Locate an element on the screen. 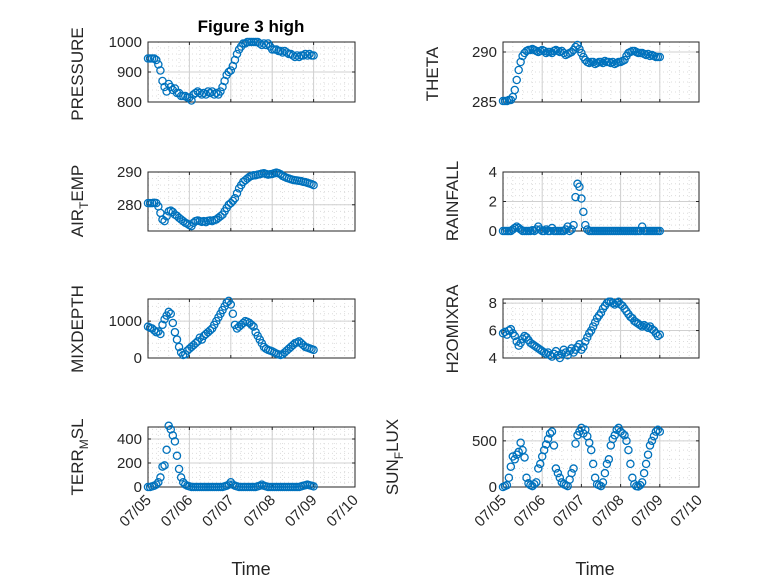 Image resolution: width=778 pixels, height=583 pixels. y-tick-label: 0 is located at coordinates (493, 231).